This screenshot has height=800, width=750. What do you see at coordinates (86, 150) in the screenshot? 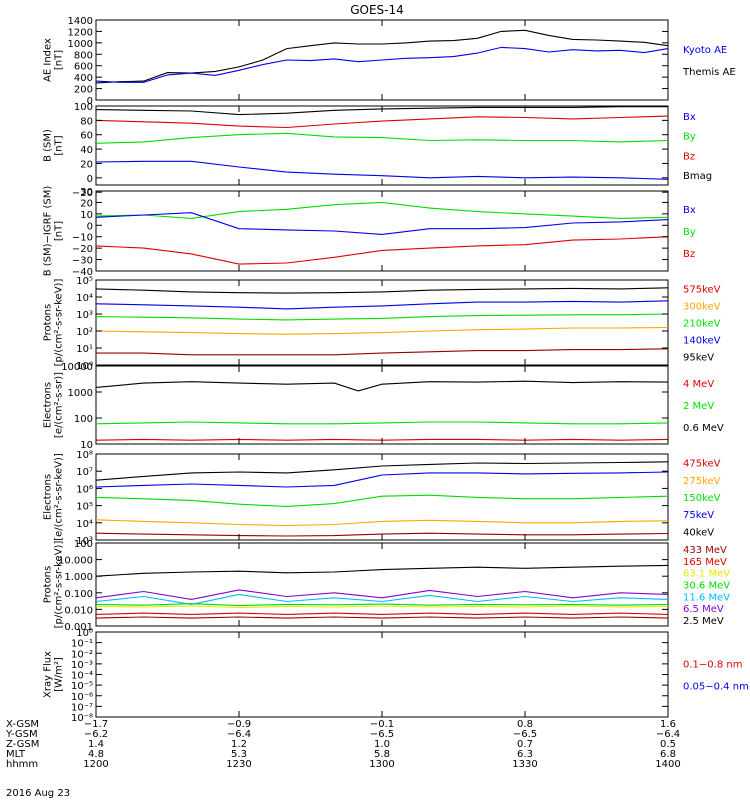
I see `y-tick-label: 40` at bounding box center [86, 150].